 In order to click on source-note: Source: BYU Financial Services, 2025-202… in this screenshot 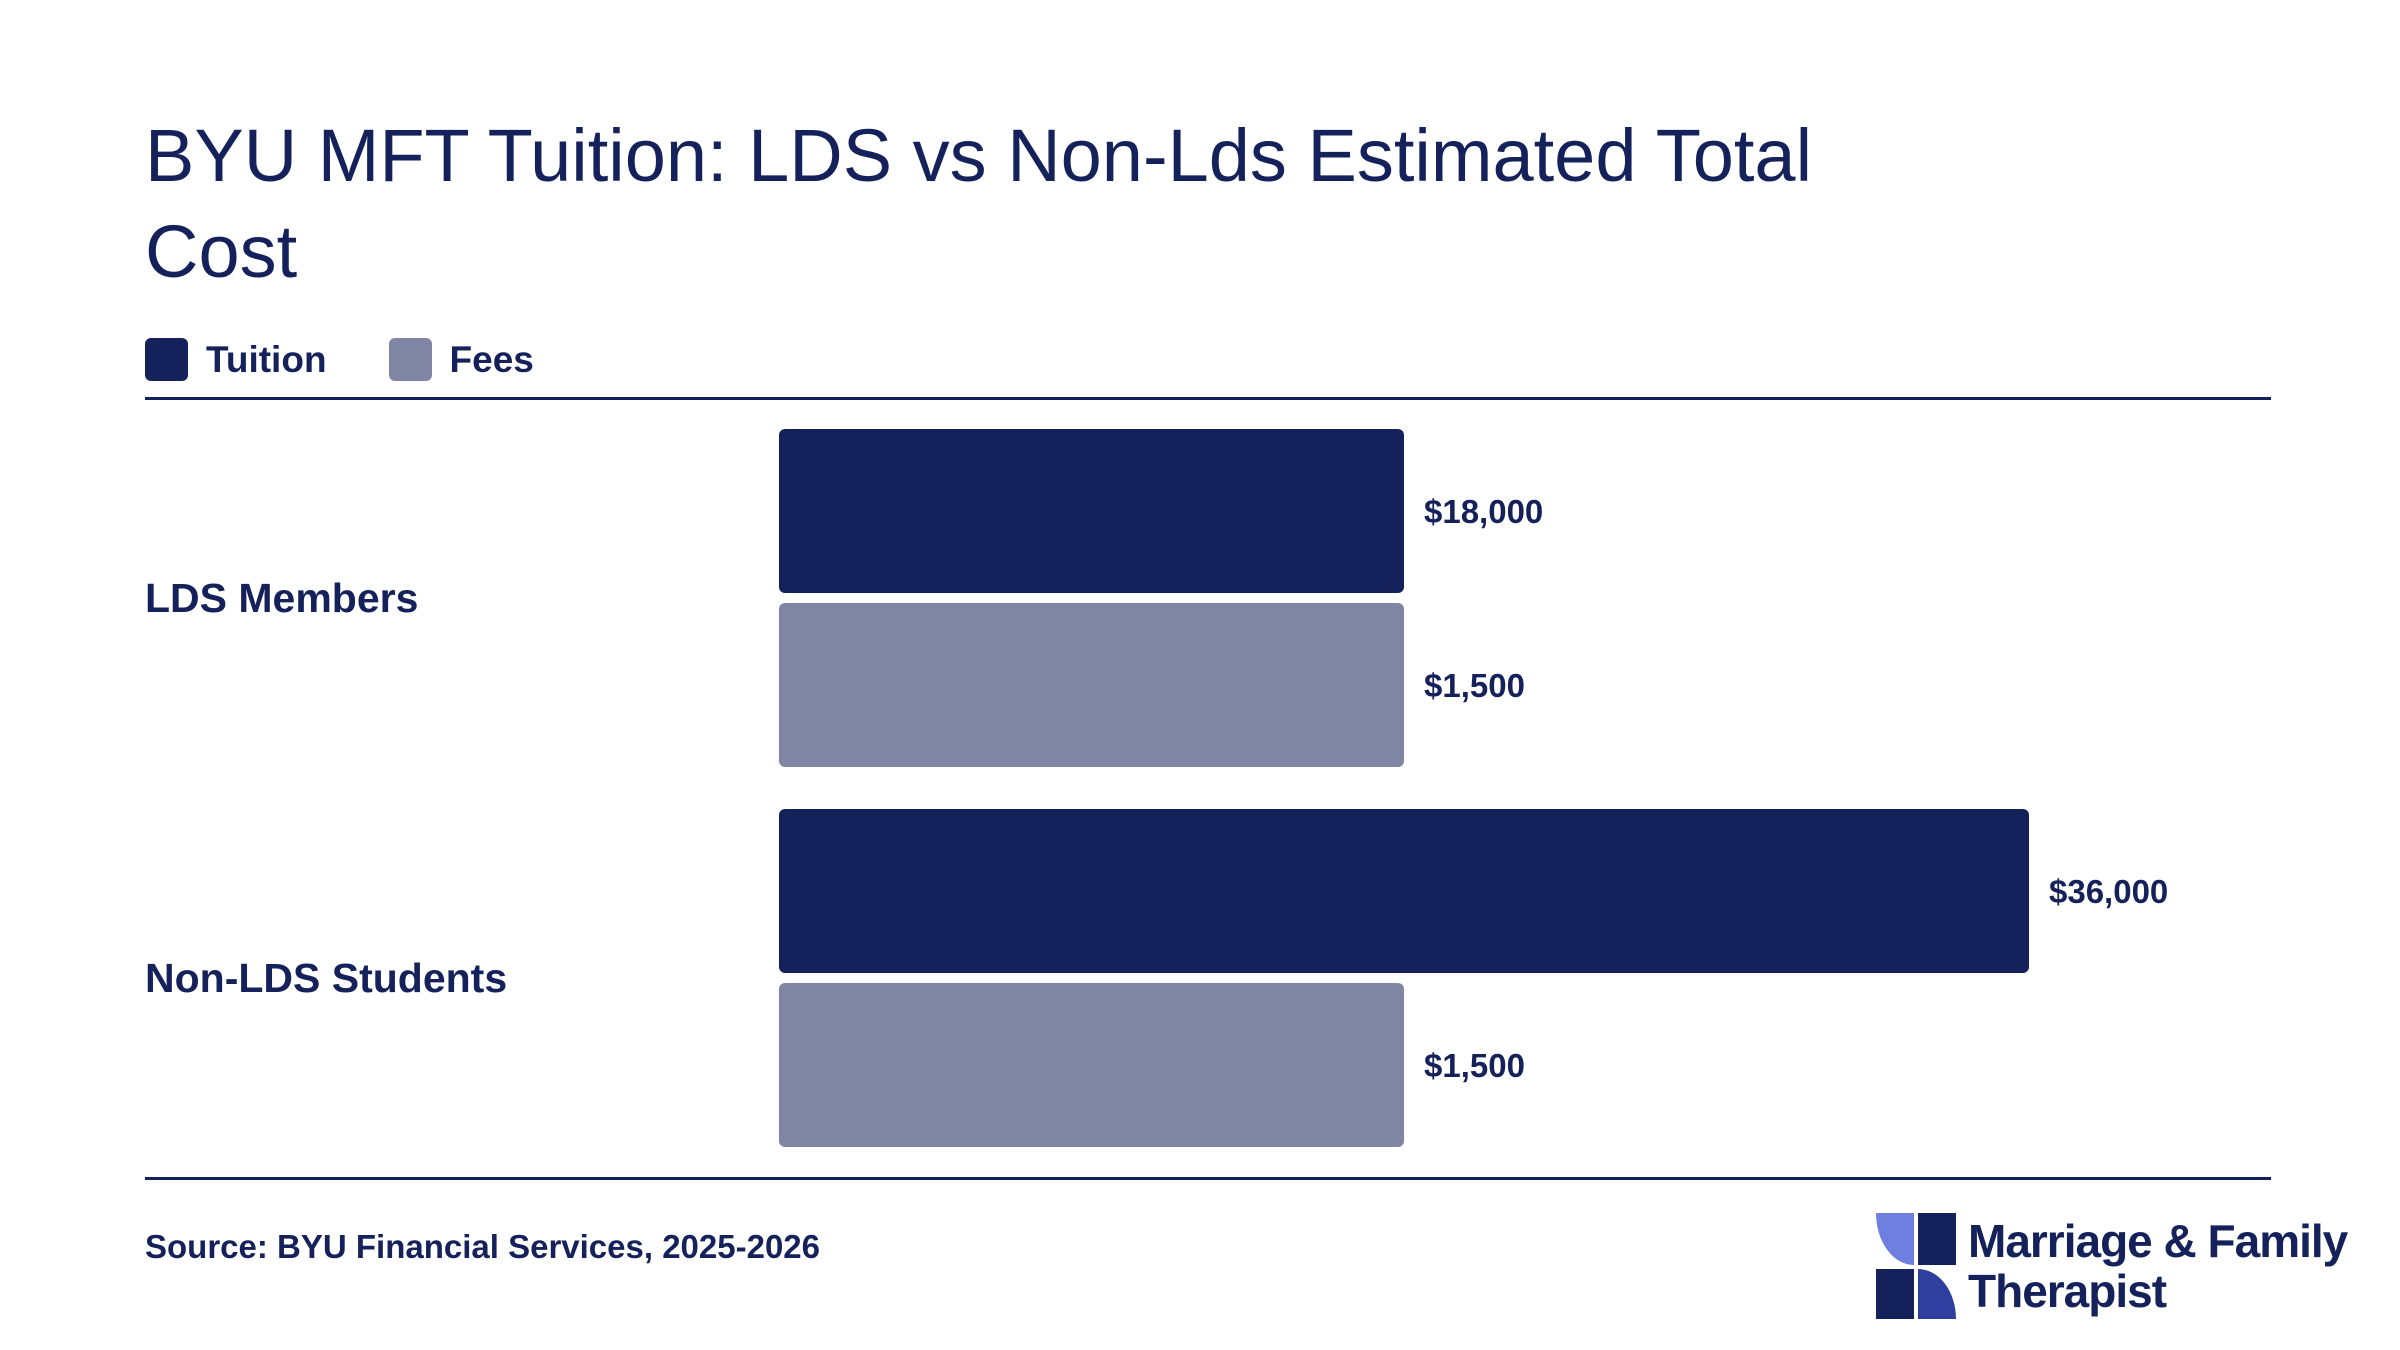, I will do `click(483, 1246)`.